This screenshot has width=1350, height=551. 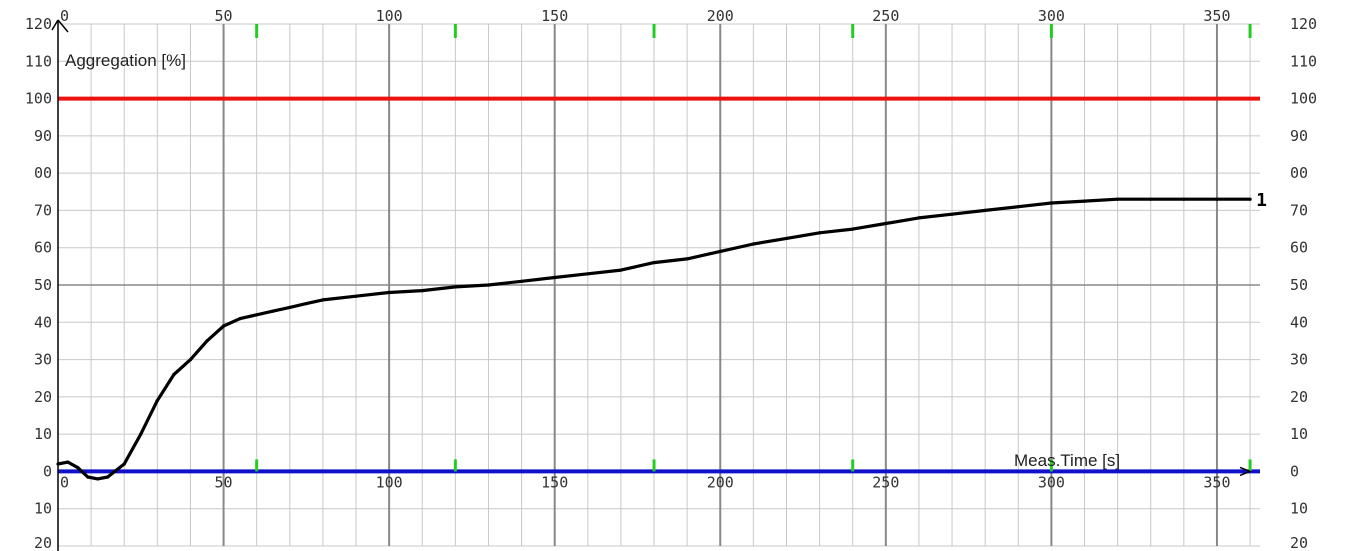 What do you see at coordinates (224, 482) in the screenshot?
I see `x-tick-label-bottom: 50` at bounding box center [224, 482].